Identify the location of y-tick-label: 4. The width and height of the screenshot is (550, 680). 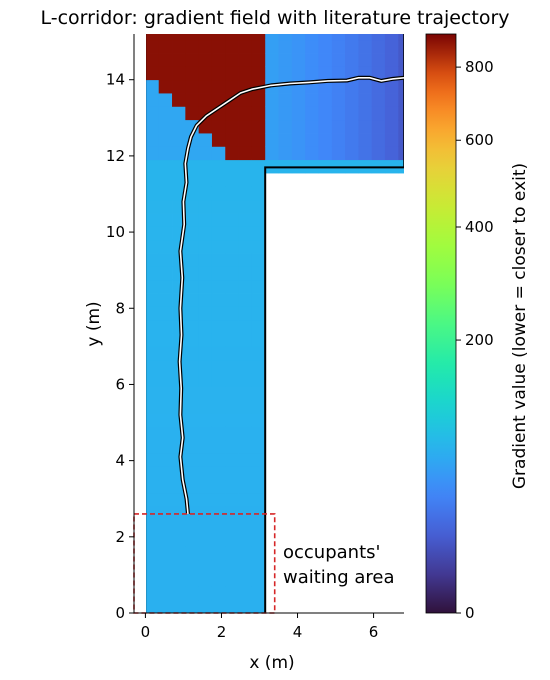
(120, 461).